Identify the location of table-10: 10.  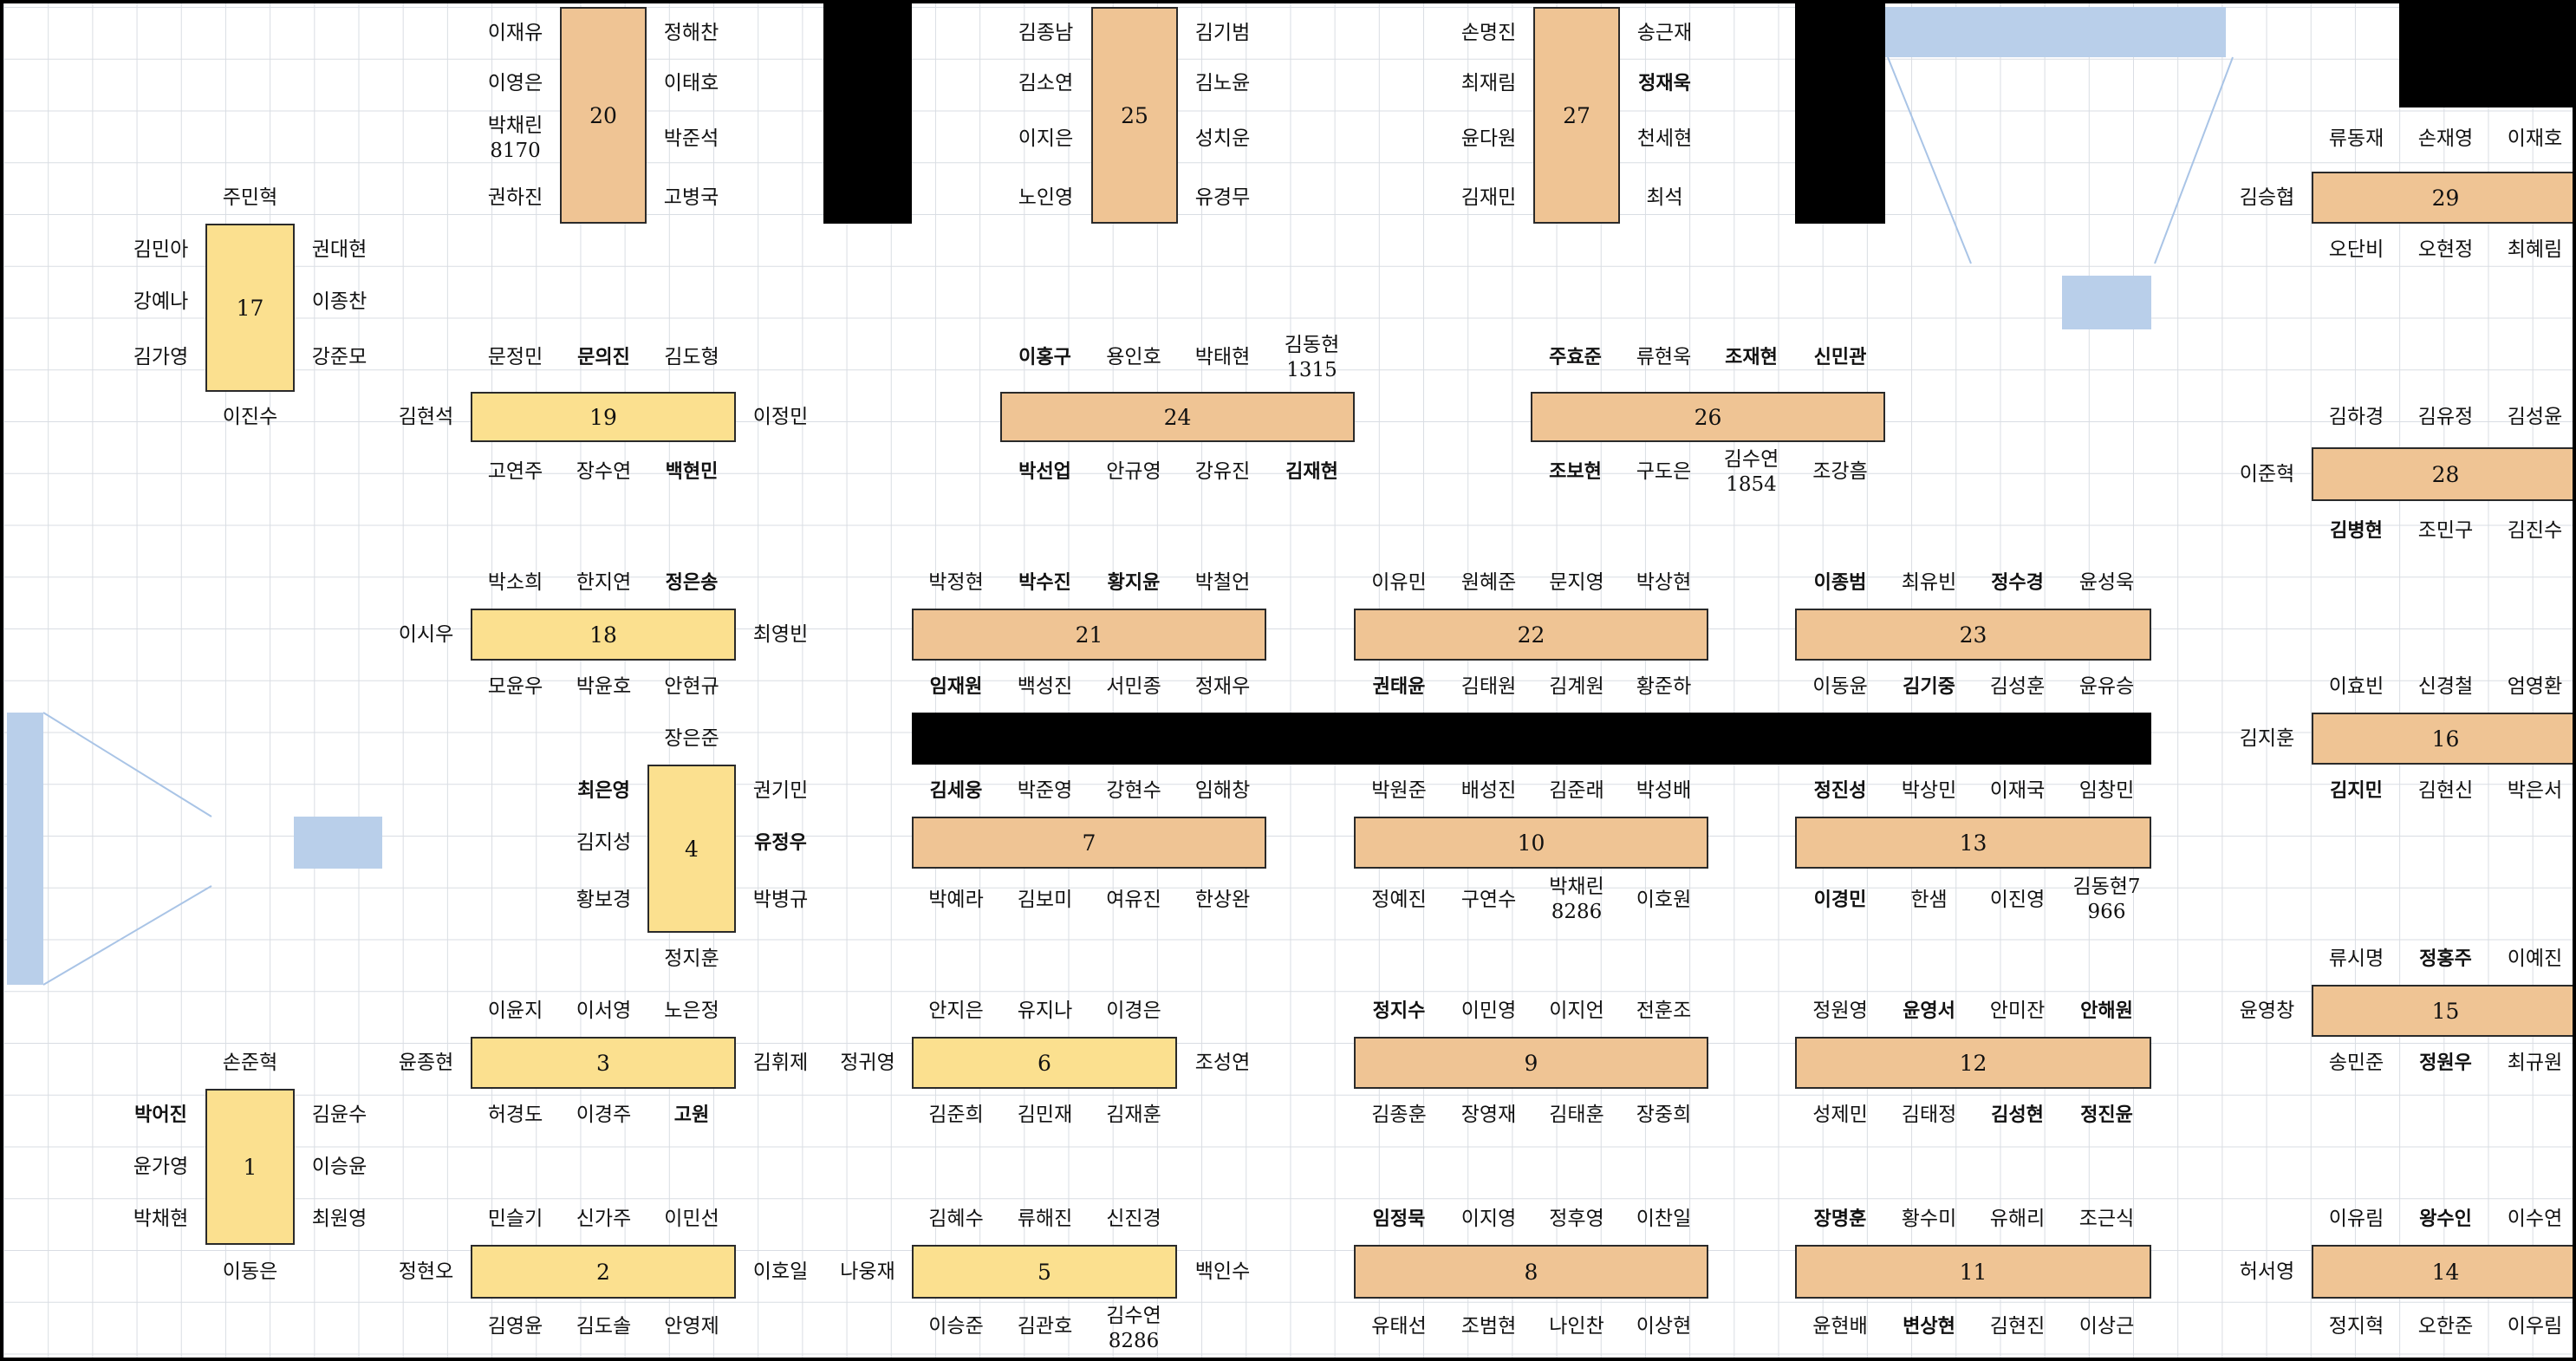
(1531, 843).